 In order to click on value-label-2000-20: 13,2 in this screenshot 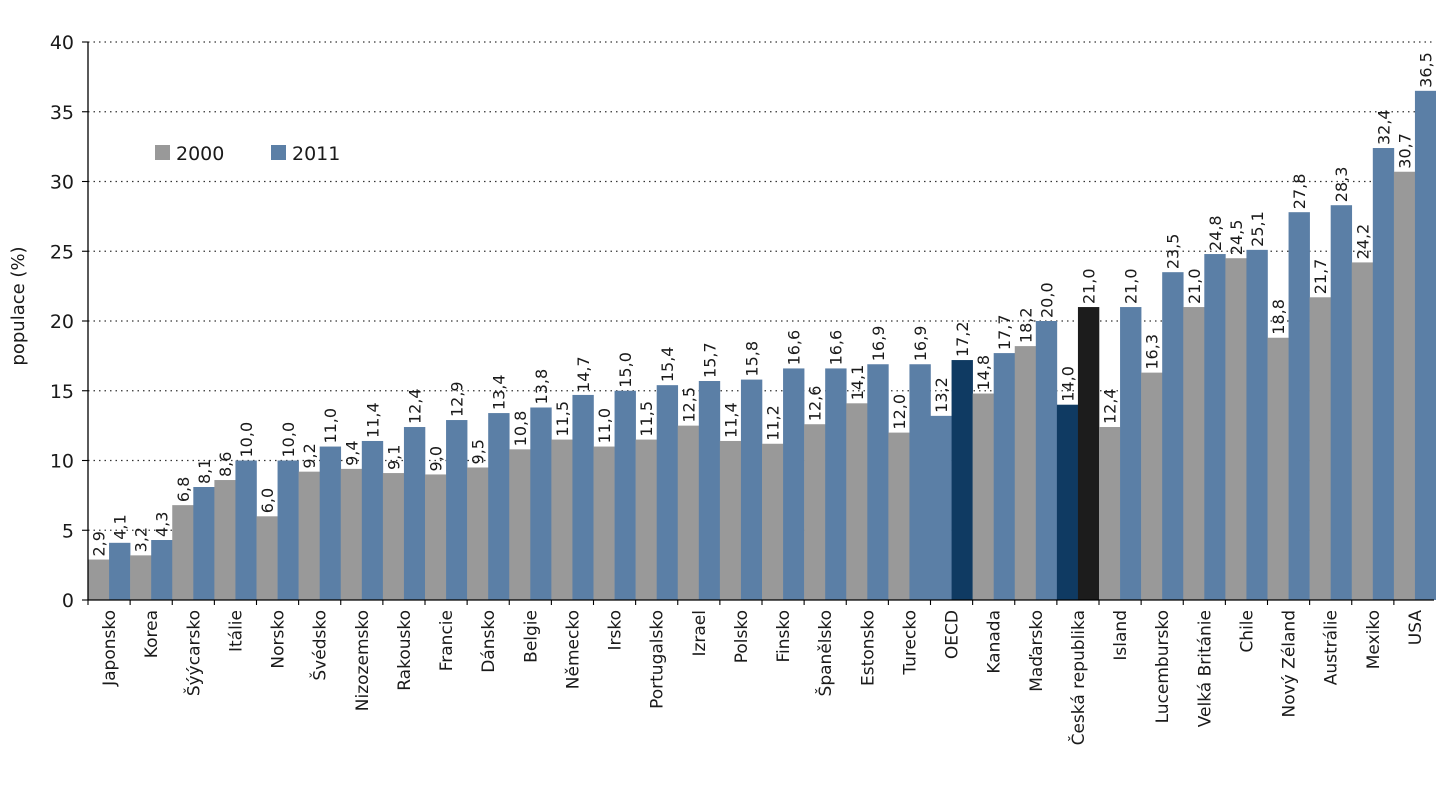, I will do `click(941, 395)`.